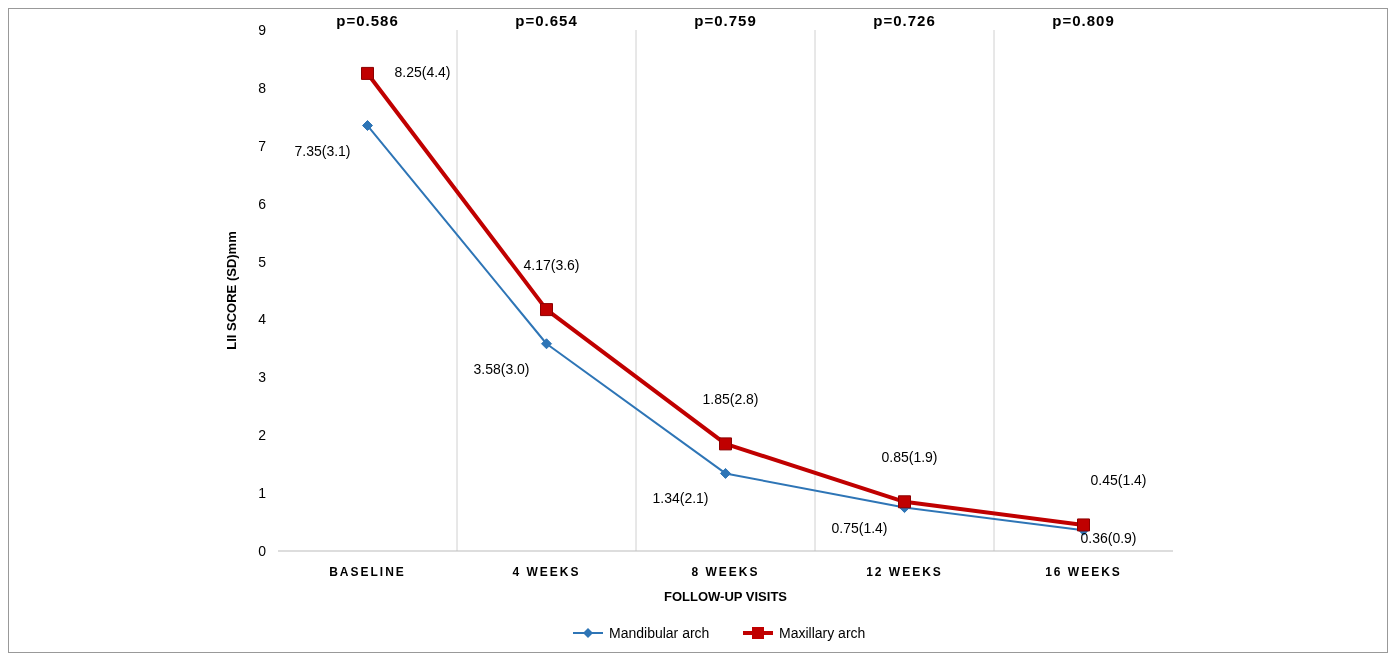  Describe the element at coordinates (422, 72) in the screenshot. I see `data-label: 8.25(4.4)` at that location.